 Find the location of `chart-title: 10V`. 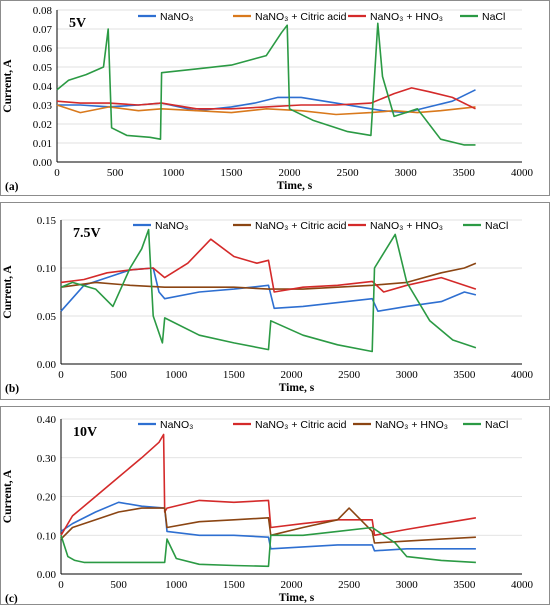

chart-title: 10V is located at coordinates (85, 432).